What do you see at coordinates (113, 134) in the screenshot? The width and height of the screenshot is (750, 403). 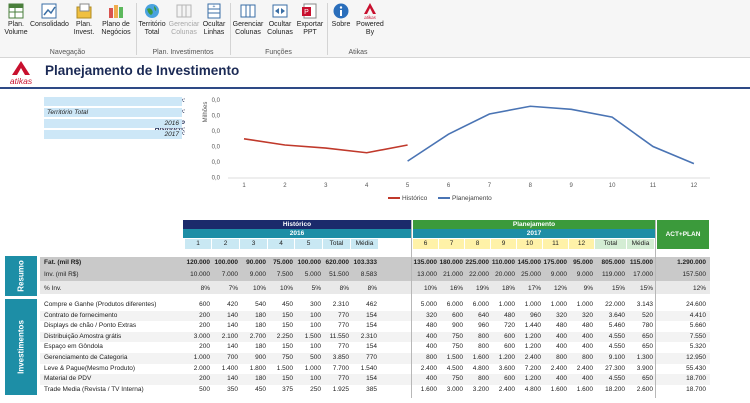 I see `info-value-field: 2017` at bounding box center [113, 134].